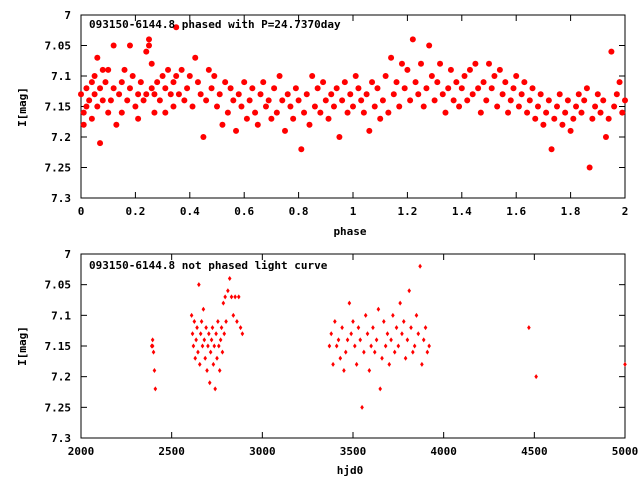 Image resolution: width=640 pixels, height=480 pixels. Describe the element at coordinates (407, 211) in the screenshot. I see `phased-x-tick-label: 1.2` at that location.